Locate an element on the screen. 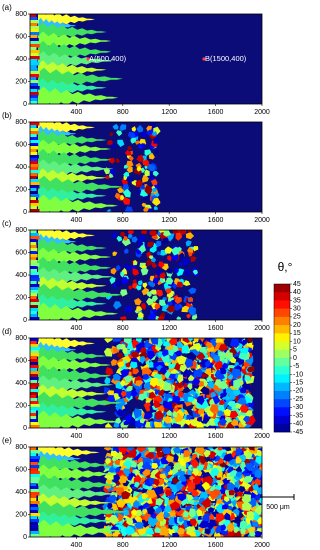  microstructure is located at coordinates (146, 59).